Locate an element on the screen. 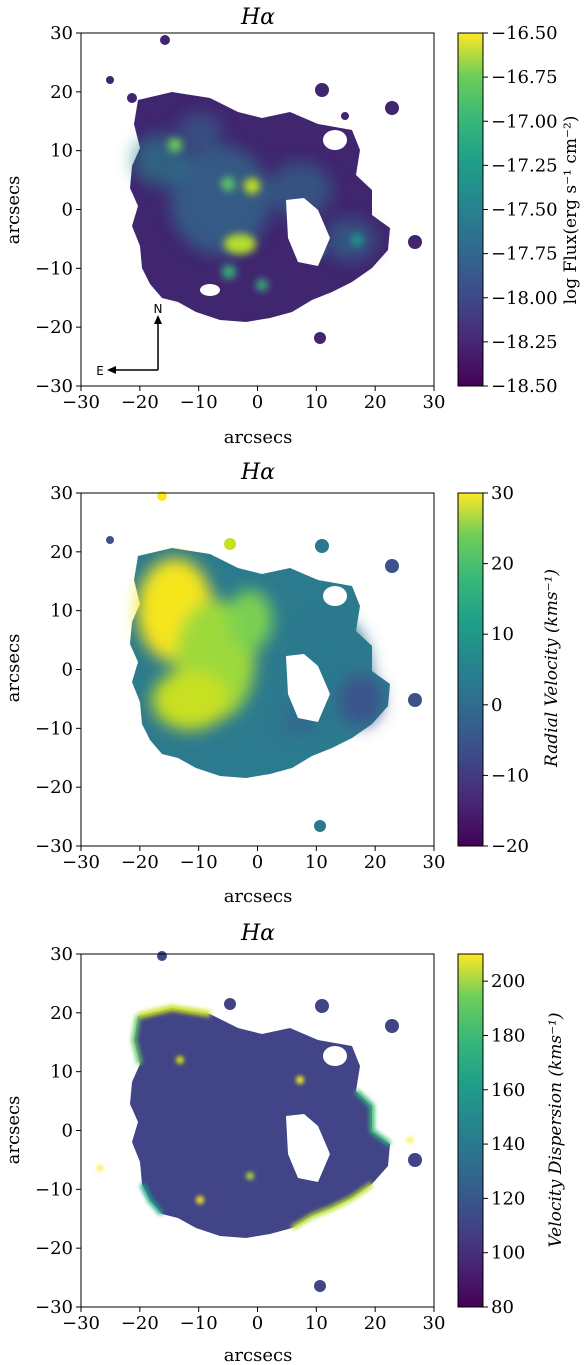 The height and width of the screenshot is (1365, 584). colorbar-tick-label: 80 is located at coordinates (502, 1307).